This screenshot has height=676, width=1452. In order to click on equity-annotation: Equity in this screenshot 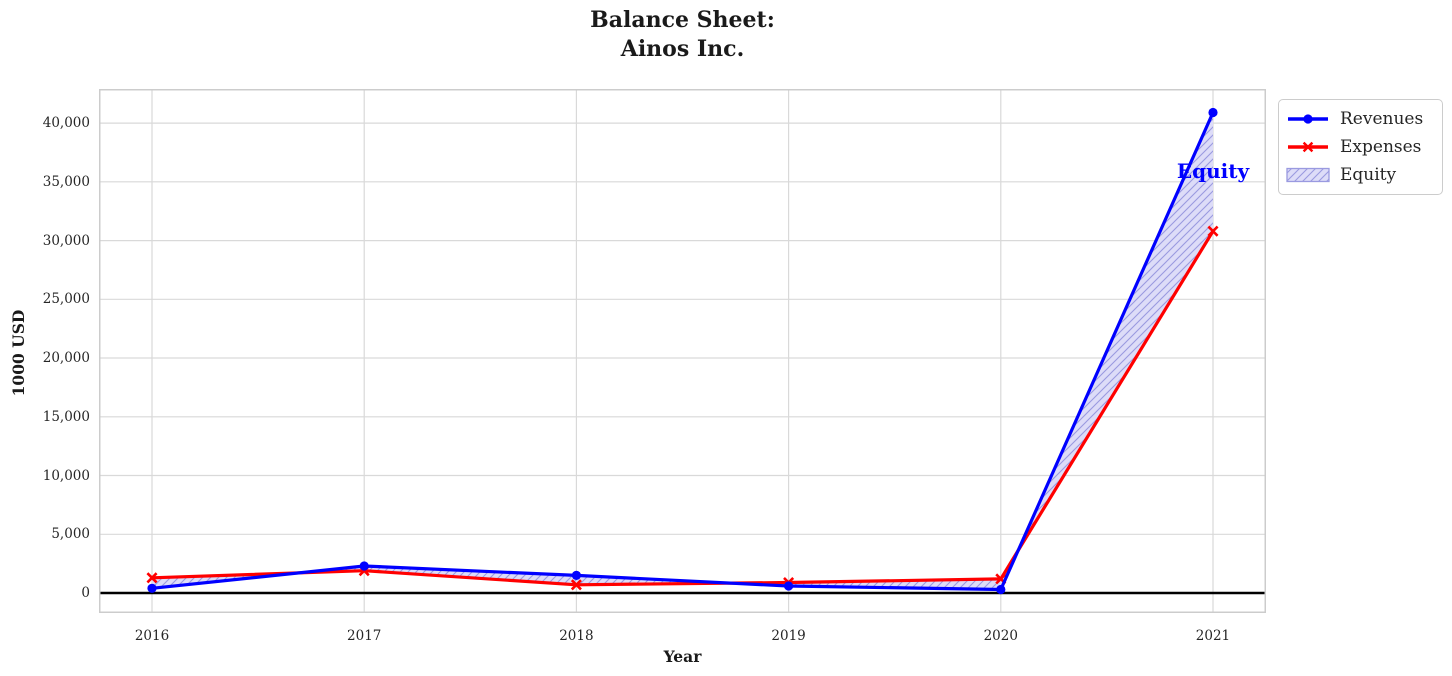, I will do `click(1213, 171)`.